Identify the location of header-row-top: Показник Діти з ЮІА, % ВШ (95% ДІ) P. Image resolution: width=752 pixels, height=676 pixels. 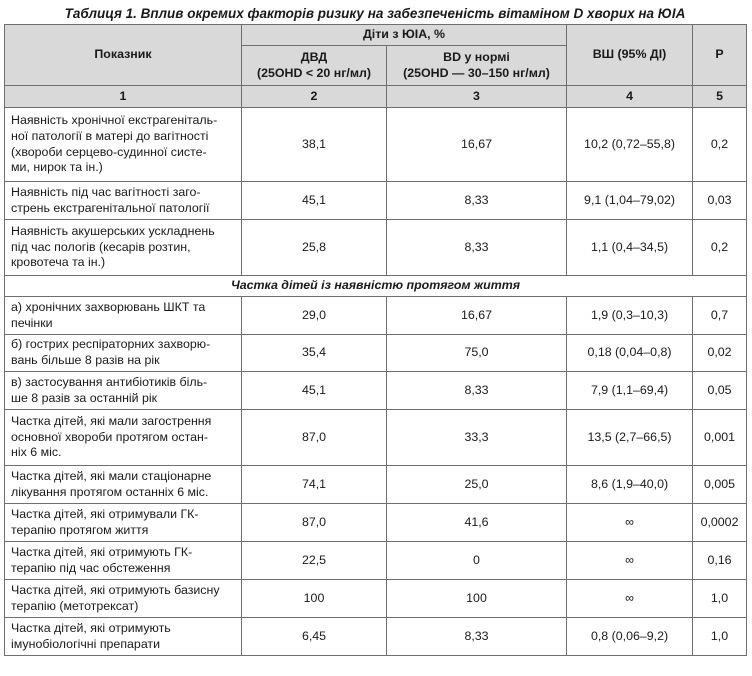
(376, 55).